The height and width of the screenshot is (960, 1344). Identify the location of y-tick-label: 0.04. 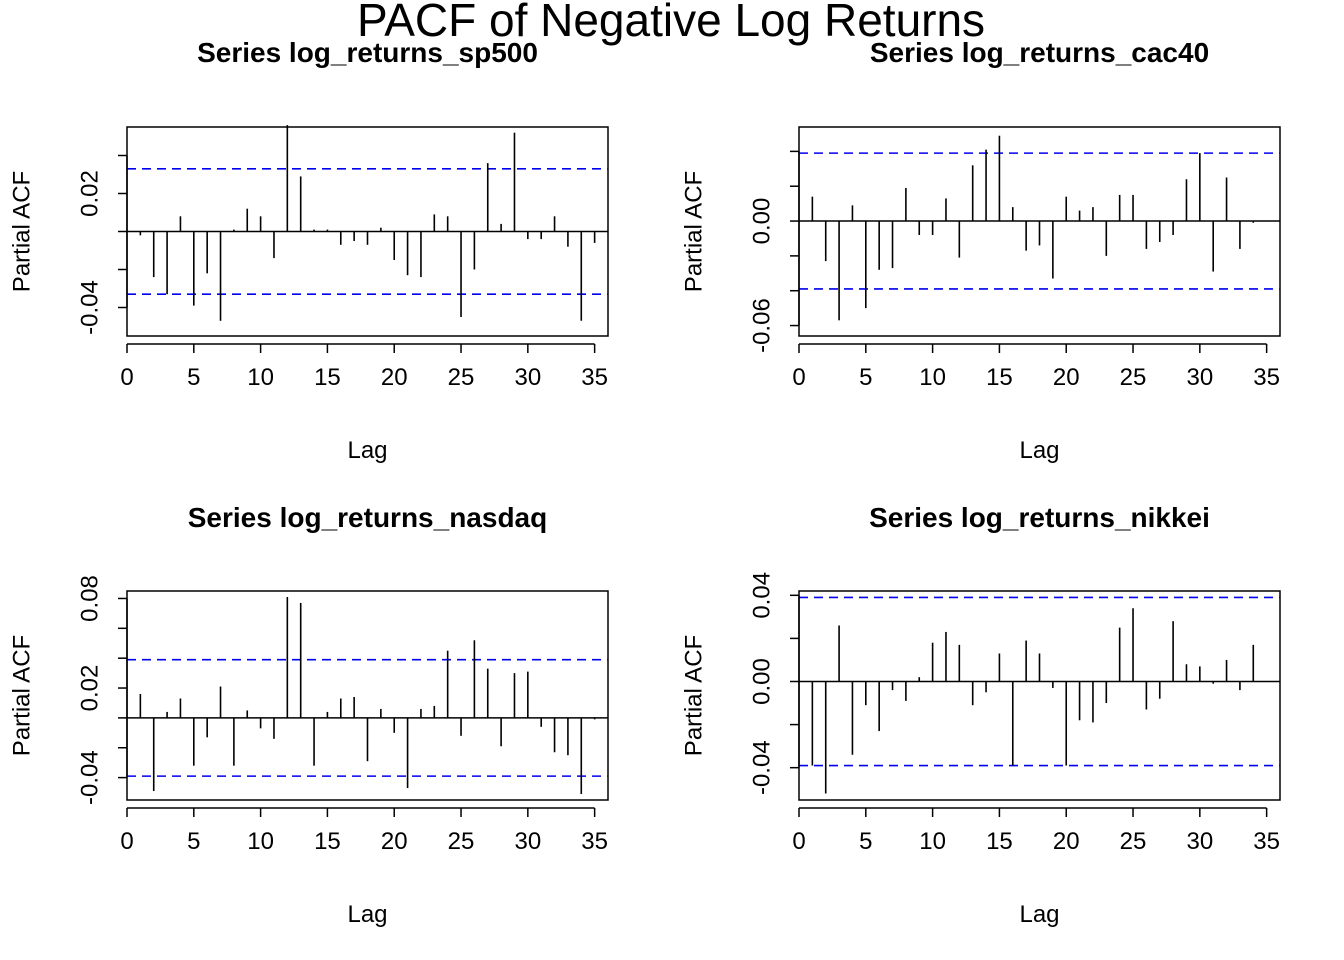
(761, 595).